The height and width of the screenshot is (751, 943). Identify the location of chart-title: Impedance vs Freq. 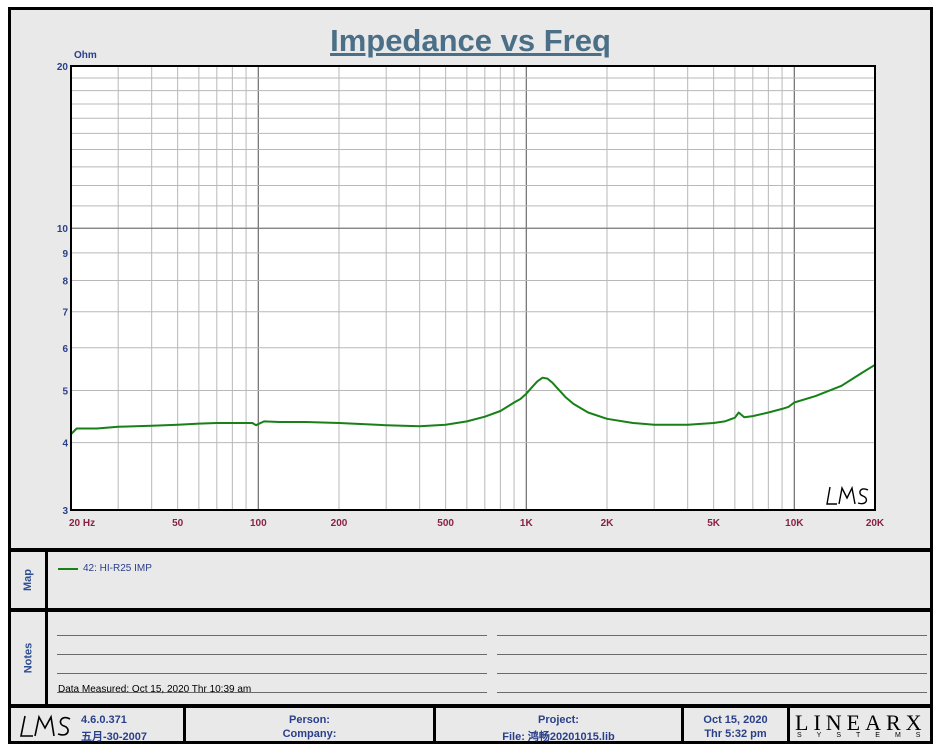
(470, 40).